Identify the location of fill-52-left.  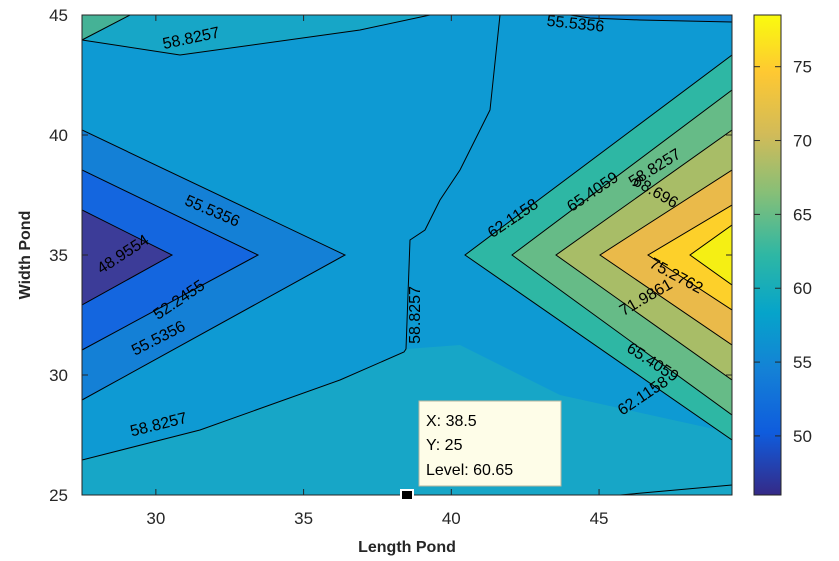
(127, 257).